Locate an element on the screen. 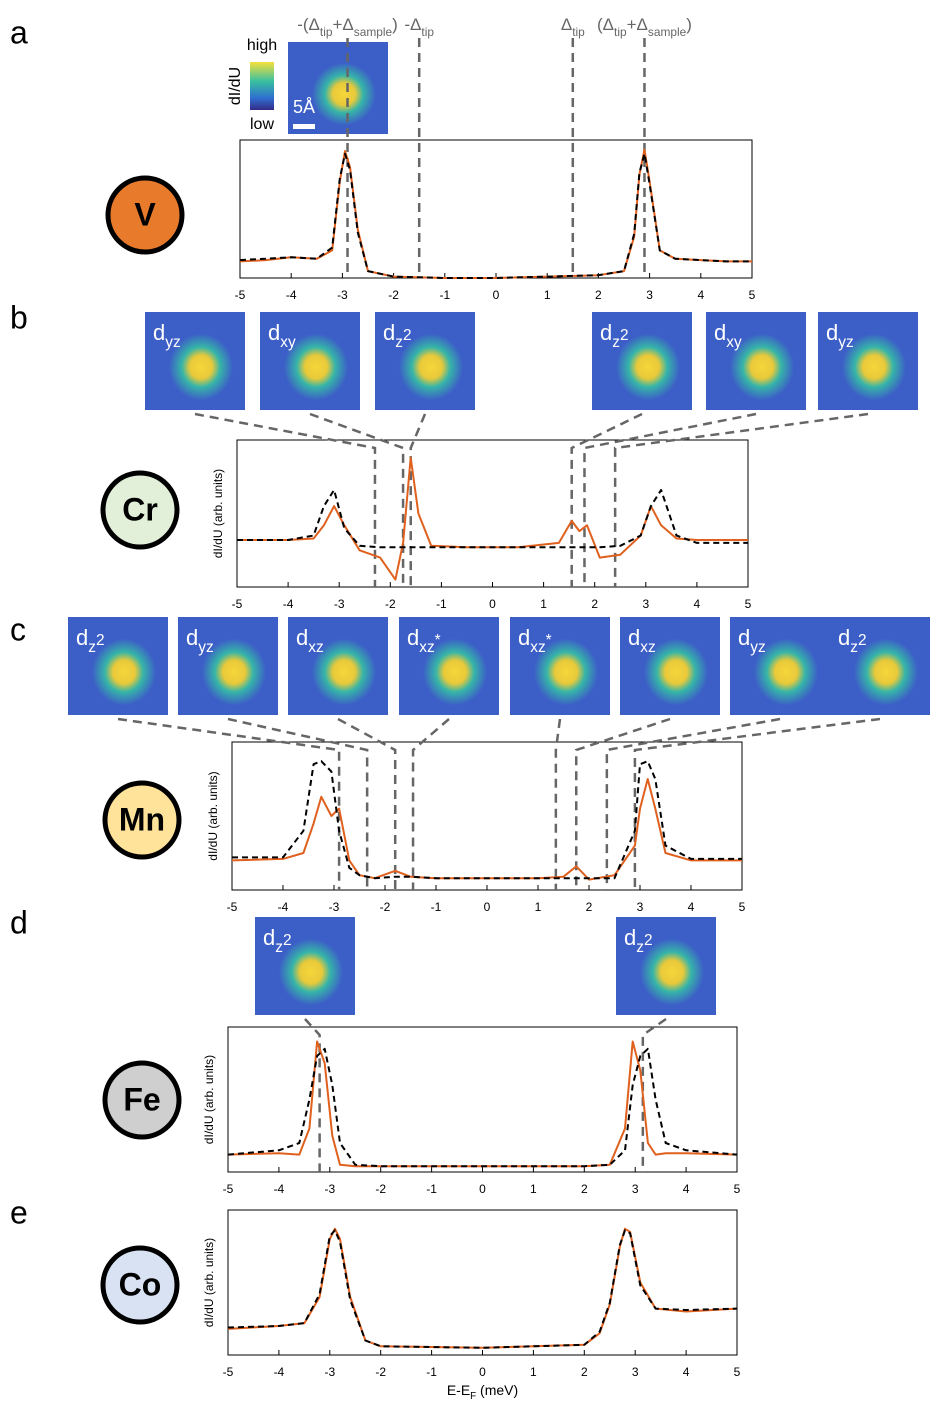 This screenshot has width=932, height=1401. x-tick-label: 2 is located at coordinates (589, 907).